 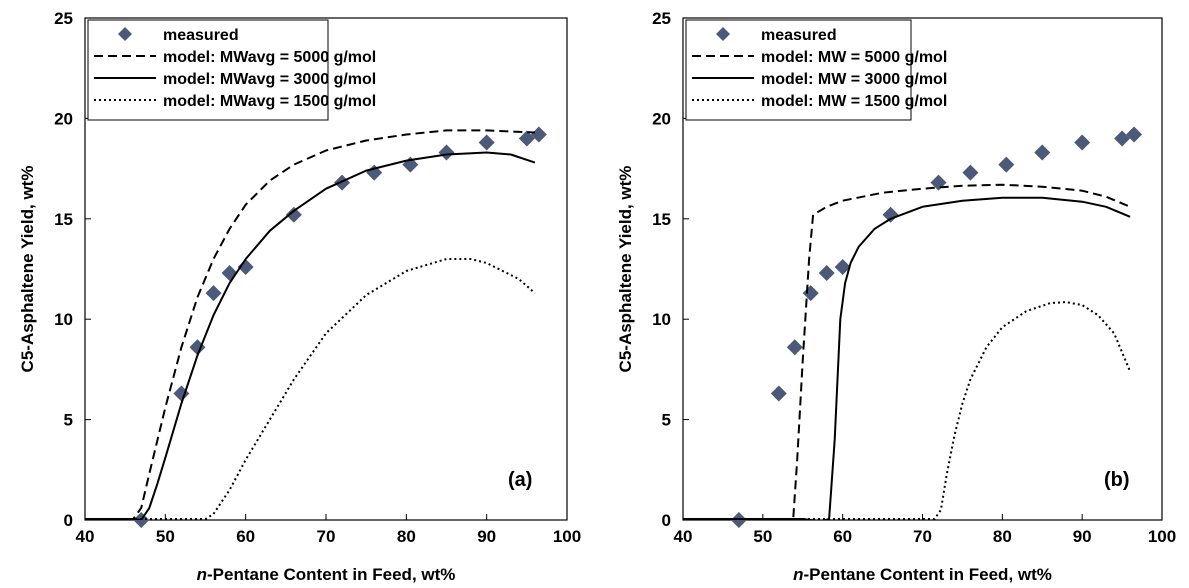 What do you see at coordinates (854, 57) in the screenshot?
I see `legend-entry-label: model: MW = 5000 g/mol` at bounding box center [854, 57].